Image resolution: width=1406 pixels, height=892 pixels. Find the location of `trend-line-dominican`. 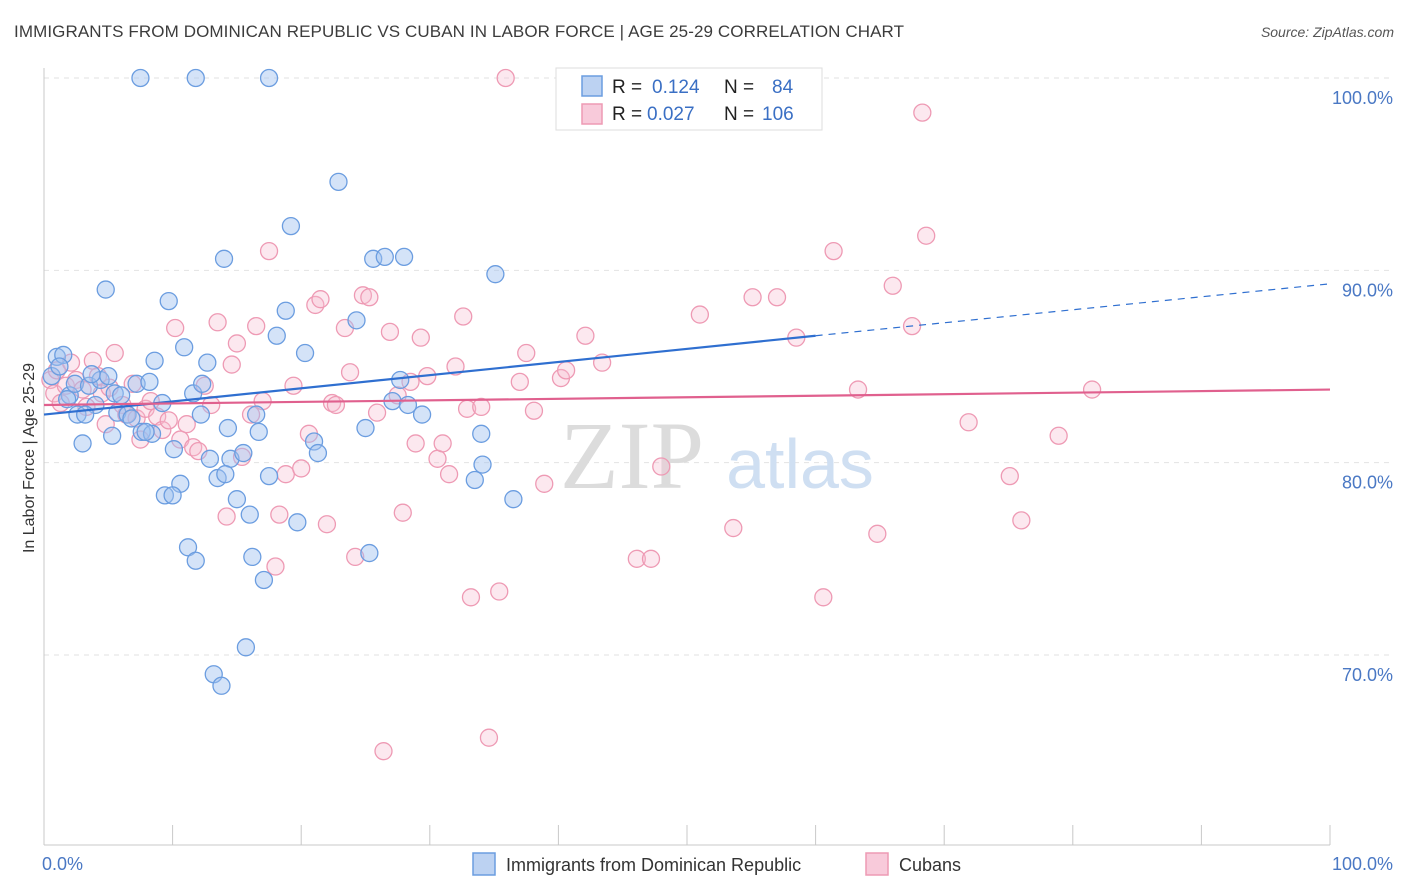

trend-line-dominican is located at coordinates (429, 375).